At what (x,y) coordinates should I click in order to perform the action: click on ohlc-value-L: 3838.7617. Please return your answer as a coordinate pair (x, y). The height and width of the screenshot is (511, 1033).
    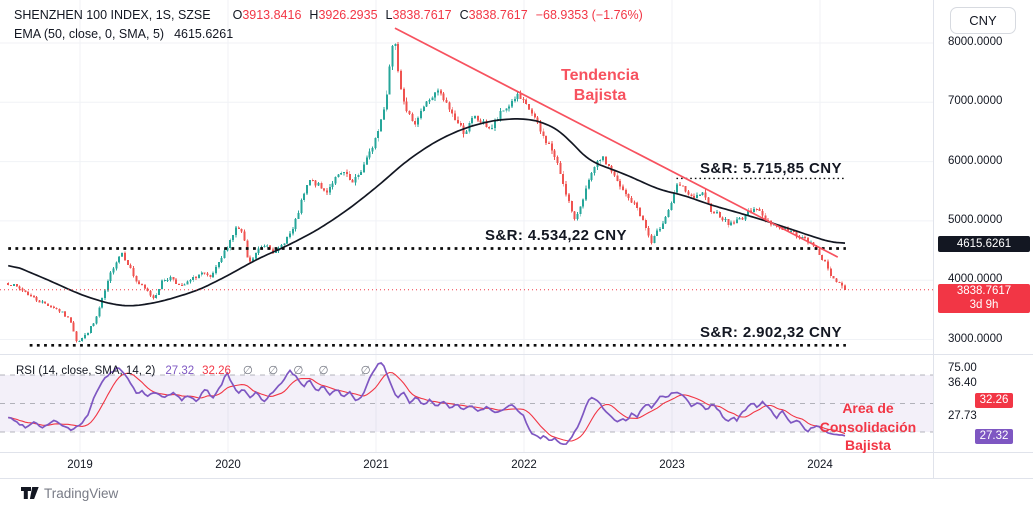
    Looking at the image, I should click on (422, 15).